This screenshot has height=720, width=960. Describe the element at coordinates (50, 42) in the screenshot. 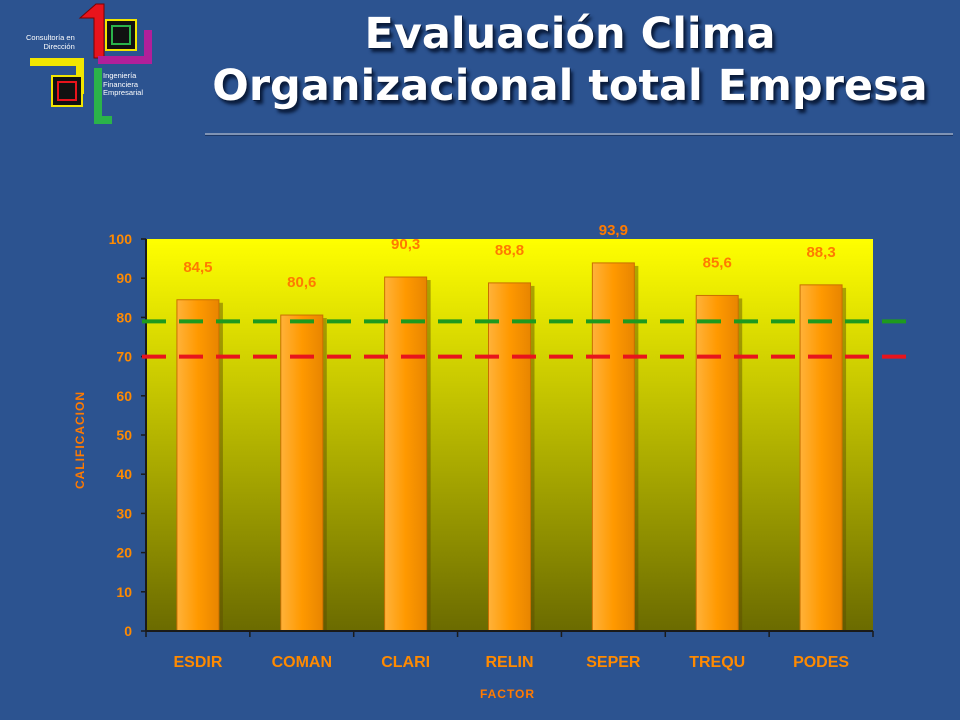

I see `logo-text-top: Consultoría en Dirección` at that location.